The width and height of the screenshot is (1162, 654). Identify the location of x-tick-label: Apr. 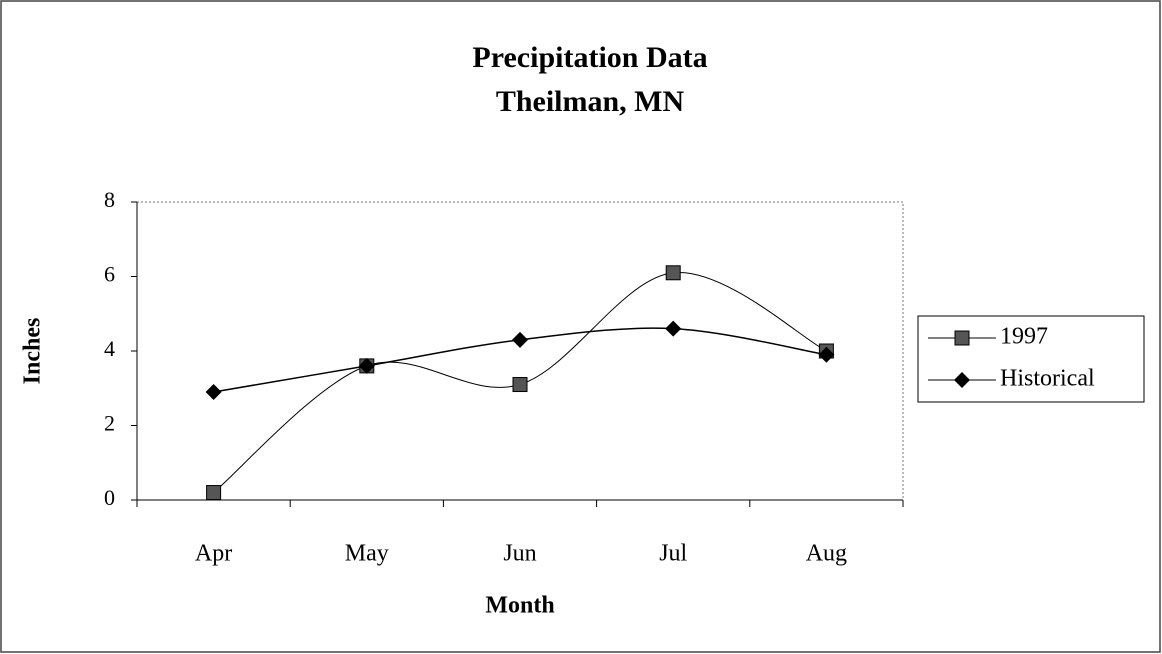
(213, 554).